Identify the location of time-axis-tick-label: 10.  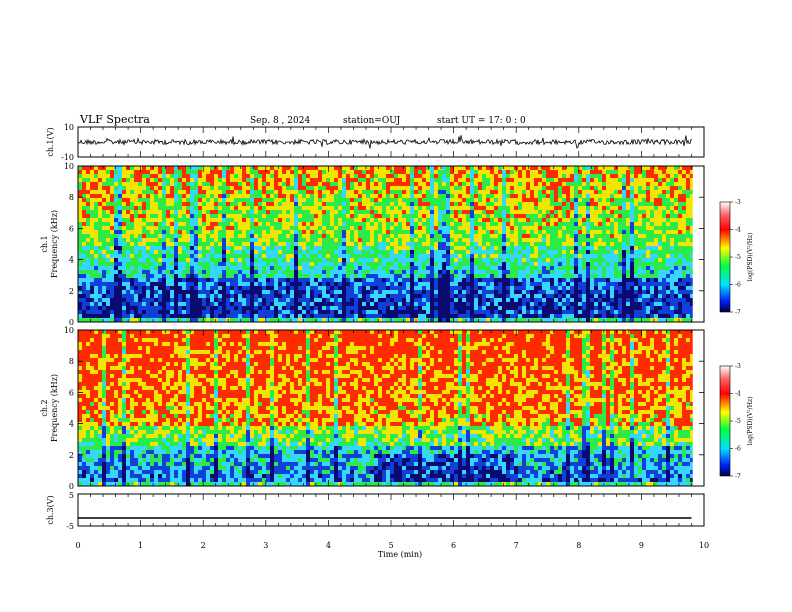
(704, 545).